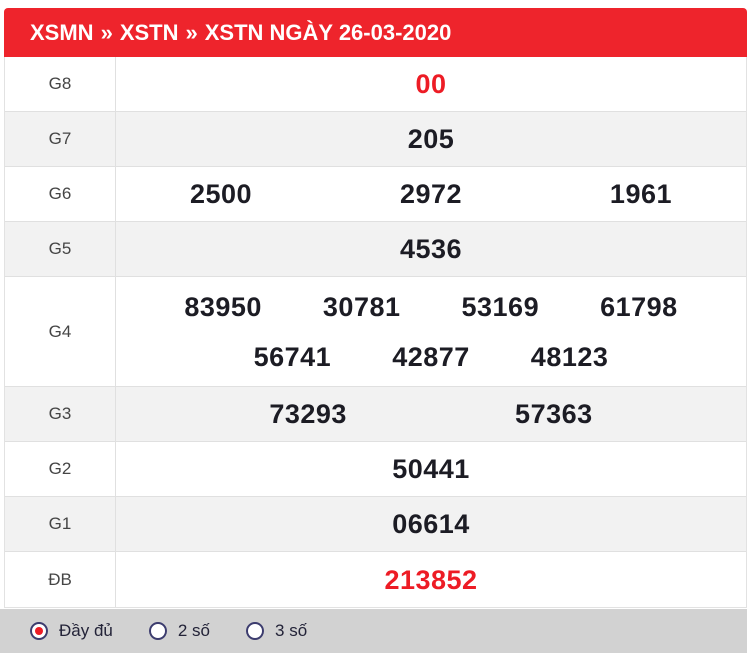  I want to click on prize-label-db: ĐB, so click(60, 579).